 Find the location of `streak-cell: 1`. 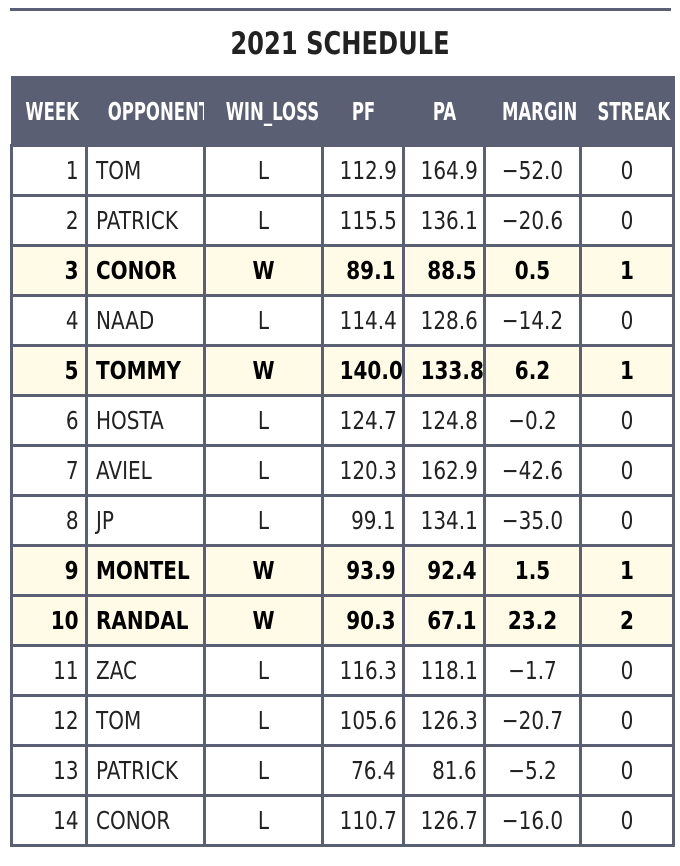

streak-cell: 1 is located at coordinates (627, 270).